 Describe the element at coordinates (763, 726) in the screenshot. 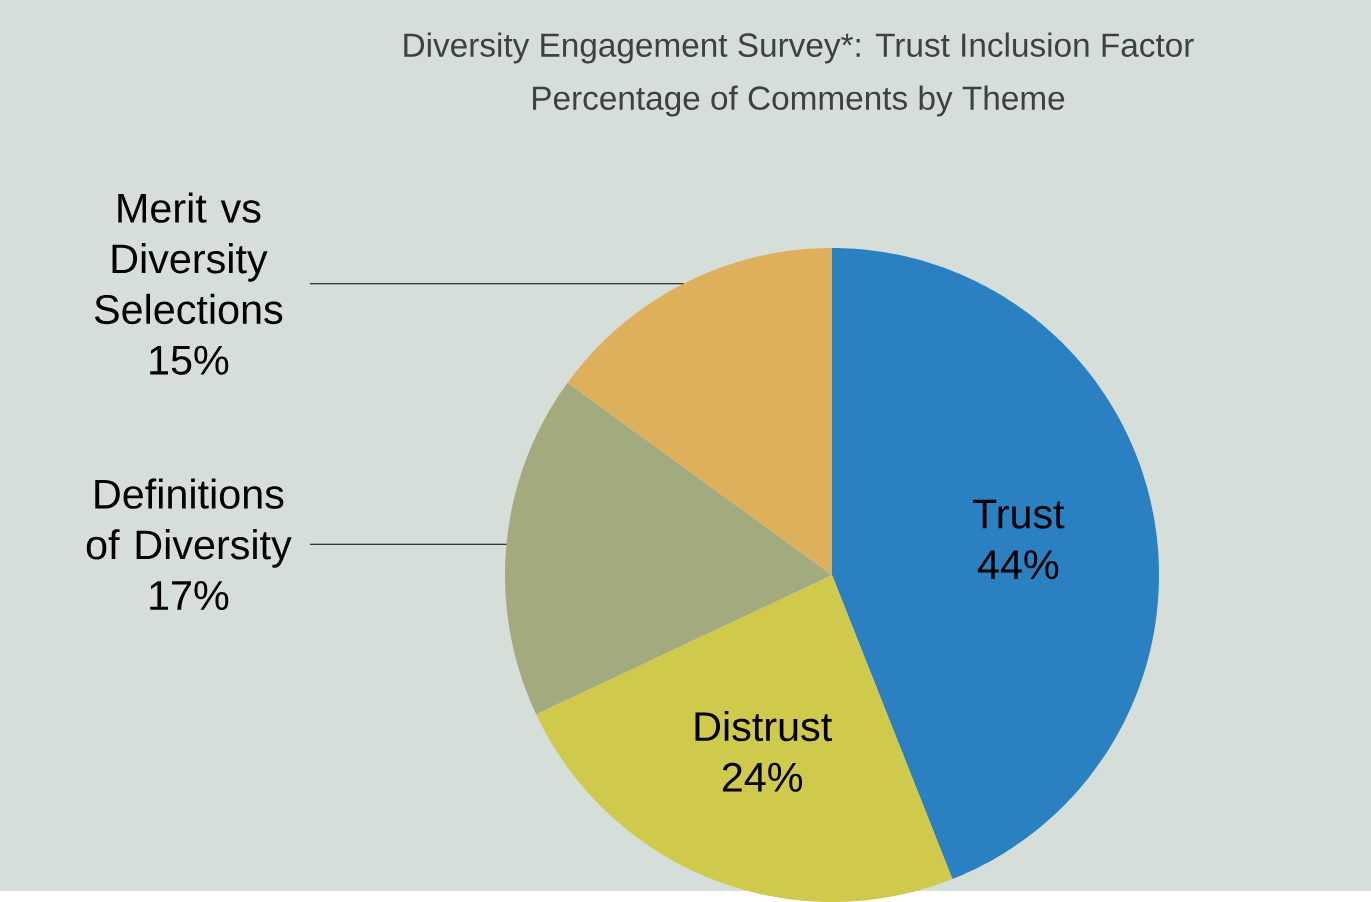

I see `slice-label: Distrust` at that location.